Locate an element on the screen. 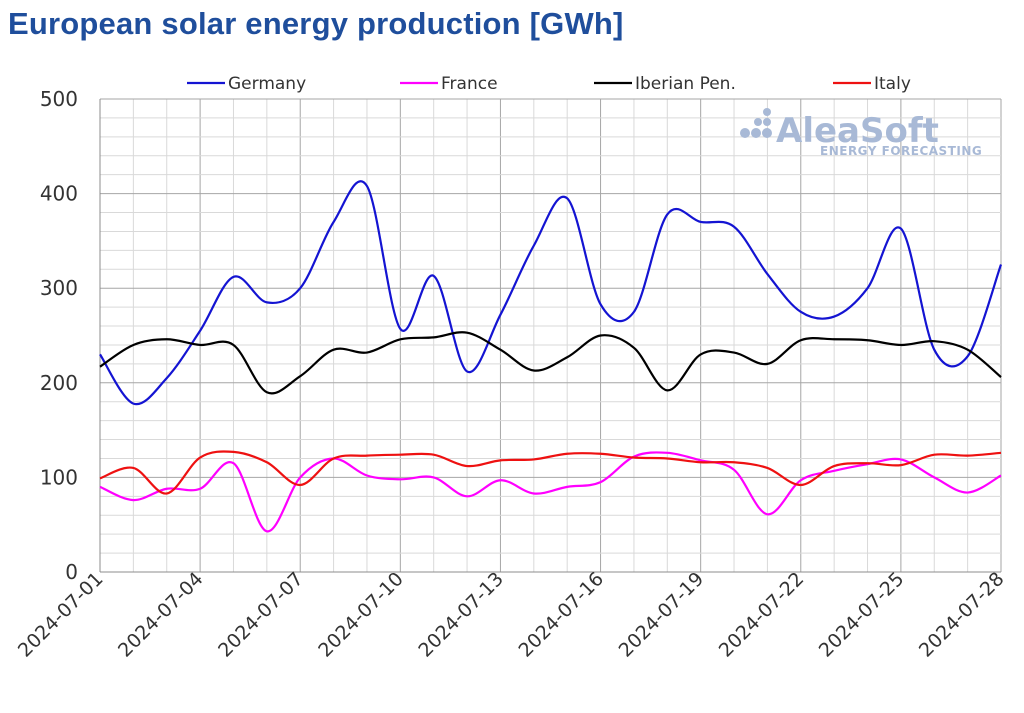 The height and width of the screenshot is (713, 1024). y-tick-label: 500 is located at coordinates (59, 99).